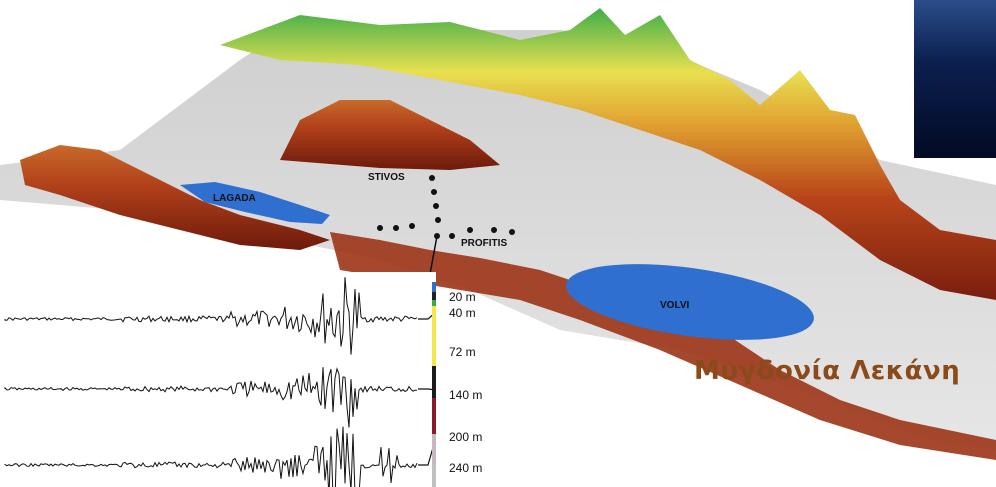  Describe the element at coordinates (462, 297) in the screenshot. I see `depth-label: 20 m` at that location.